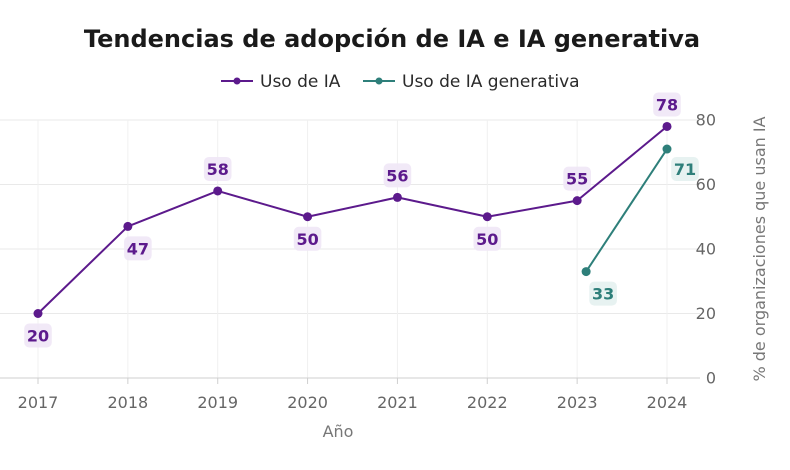 The image size is (790, 470). What do you see at coordinates (487, 402) in the screenshot?
I see `x-tick-label-5: 2022` at bounding box center [487, 402].